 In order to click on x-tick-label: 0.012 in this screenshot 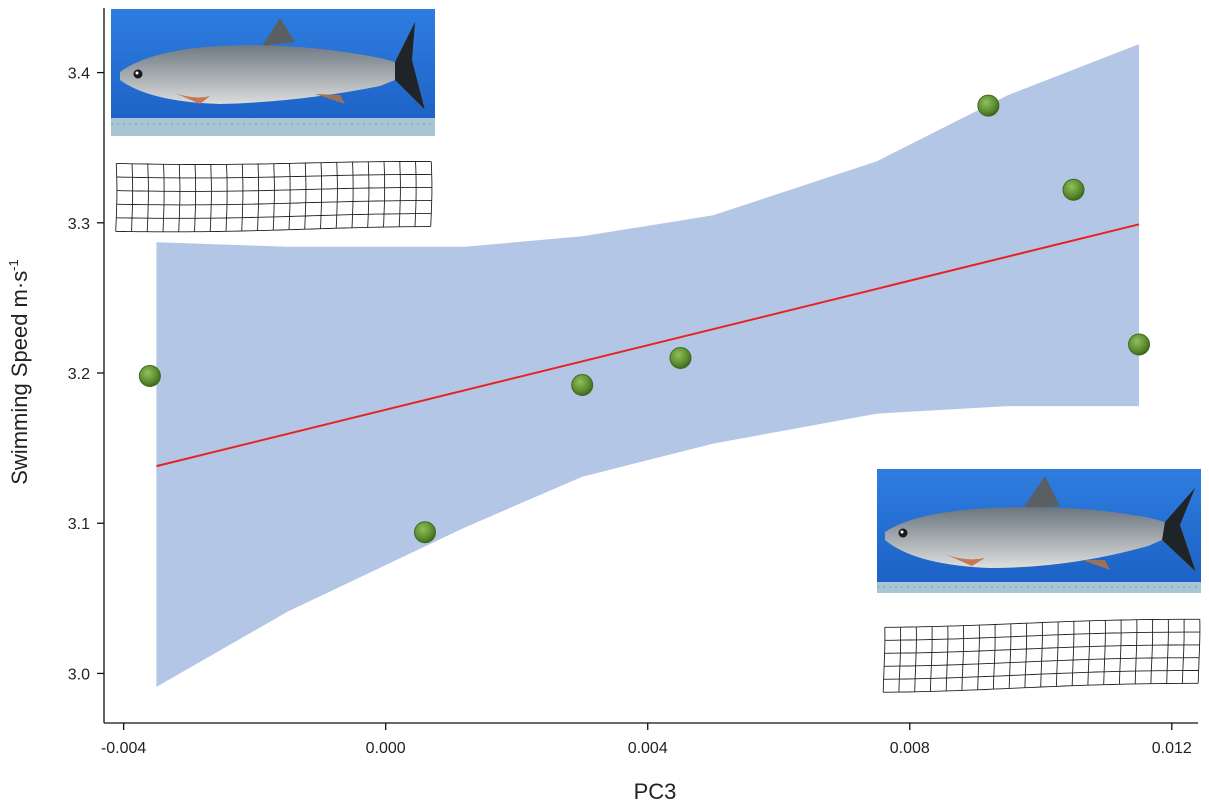, I will do `click(1172, 748)`.